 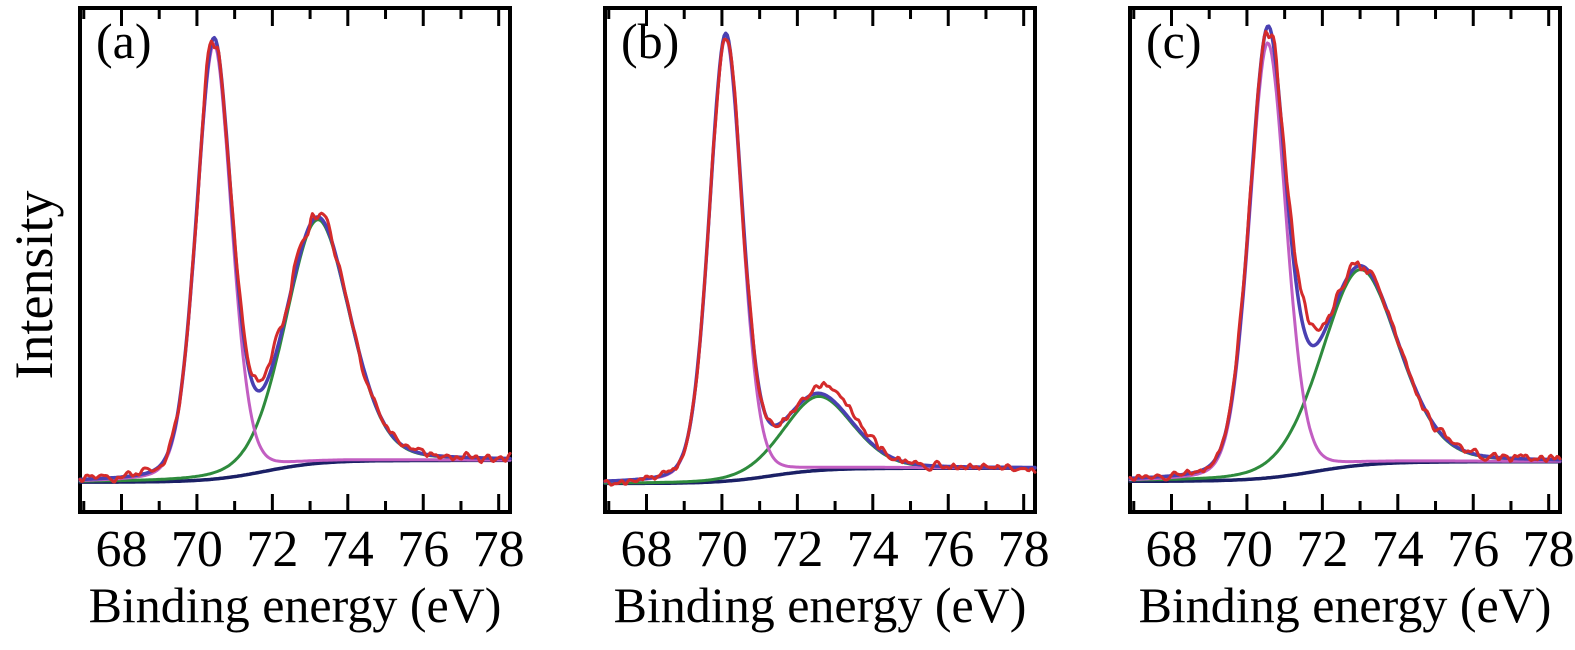 I want to click on x-axis-title-b: Binding energy (eV), so click(x=820, y=605).